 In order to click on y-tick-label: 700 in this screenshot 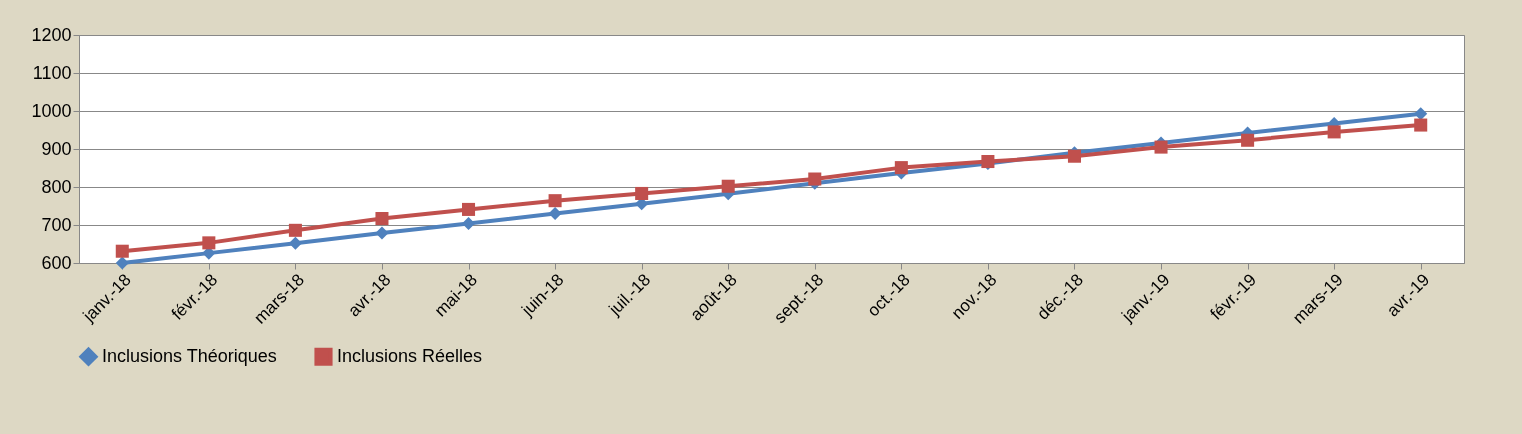, I will do `click(56, 224)`.